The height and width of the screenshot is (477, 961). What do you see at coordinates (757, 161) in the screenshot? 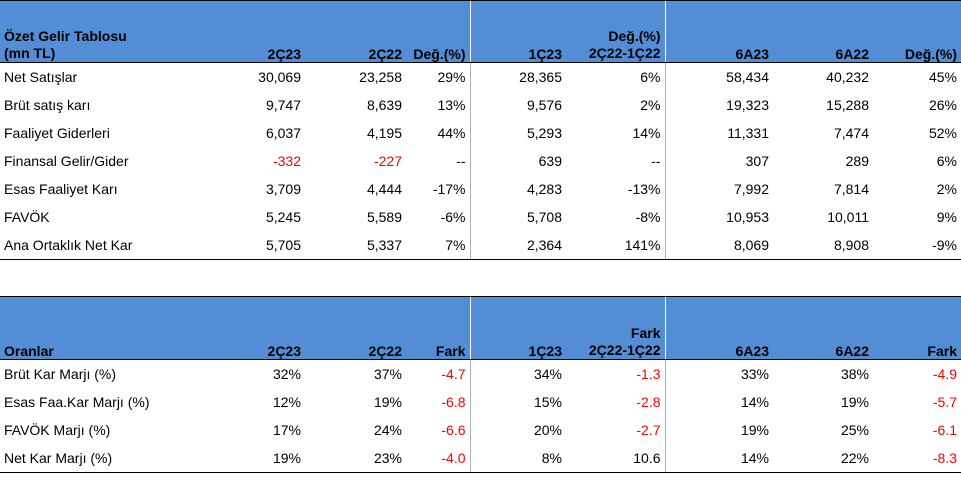
I see `cell-6a23: 307` at bounding box center [757, 161].